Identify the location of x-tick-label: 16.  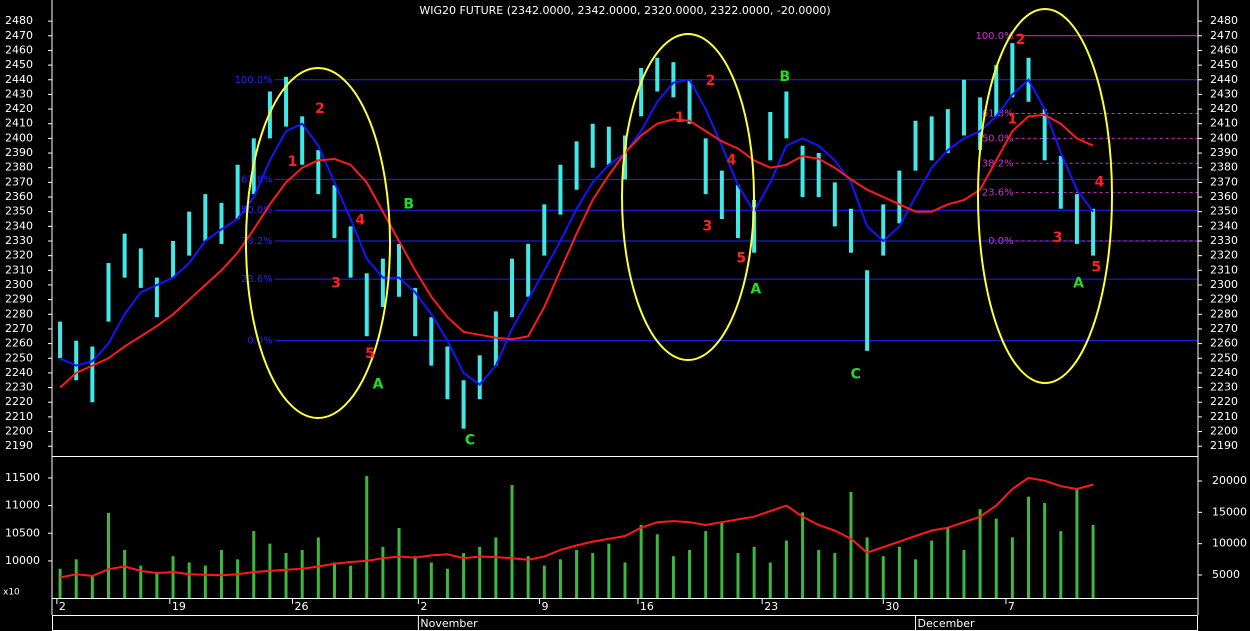
(647, 606).